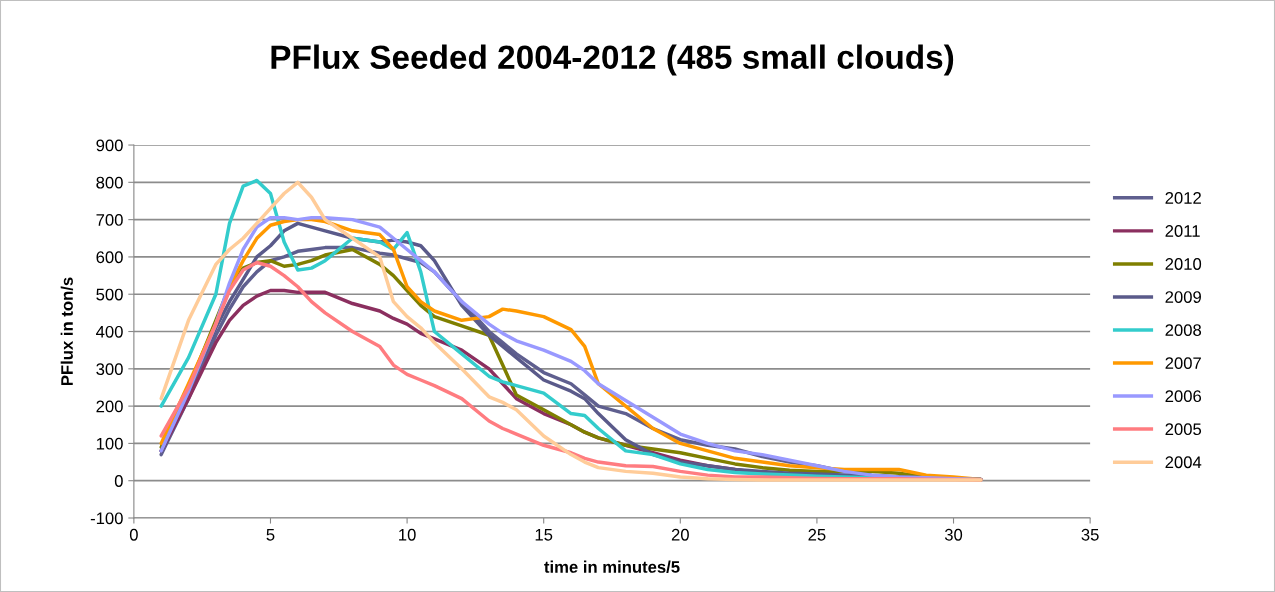 The height and width of the screenshot is (592, 1275). What do you see at coordinates (109, 294) in the screenshot?
I see `y-tick-label: 500` at bounding box center [109, 294].